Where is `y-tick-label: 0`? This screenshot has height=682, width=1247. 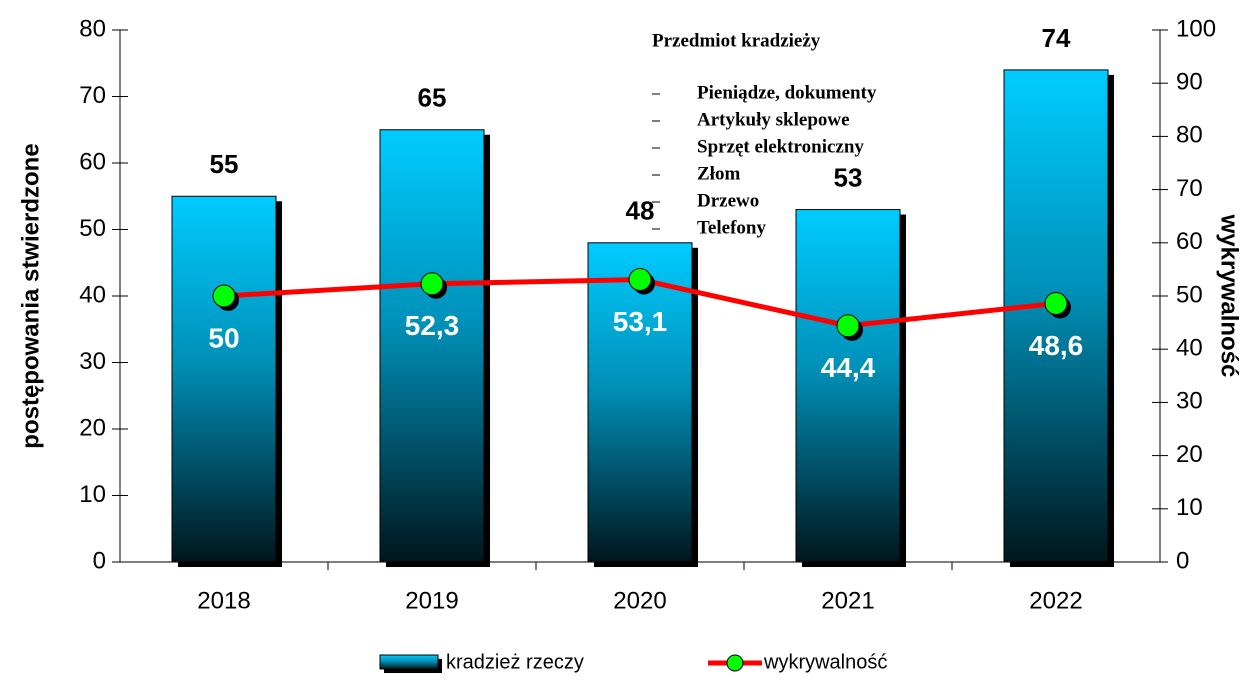 y-tick-label: 0 is located at coordinates (99, 560).